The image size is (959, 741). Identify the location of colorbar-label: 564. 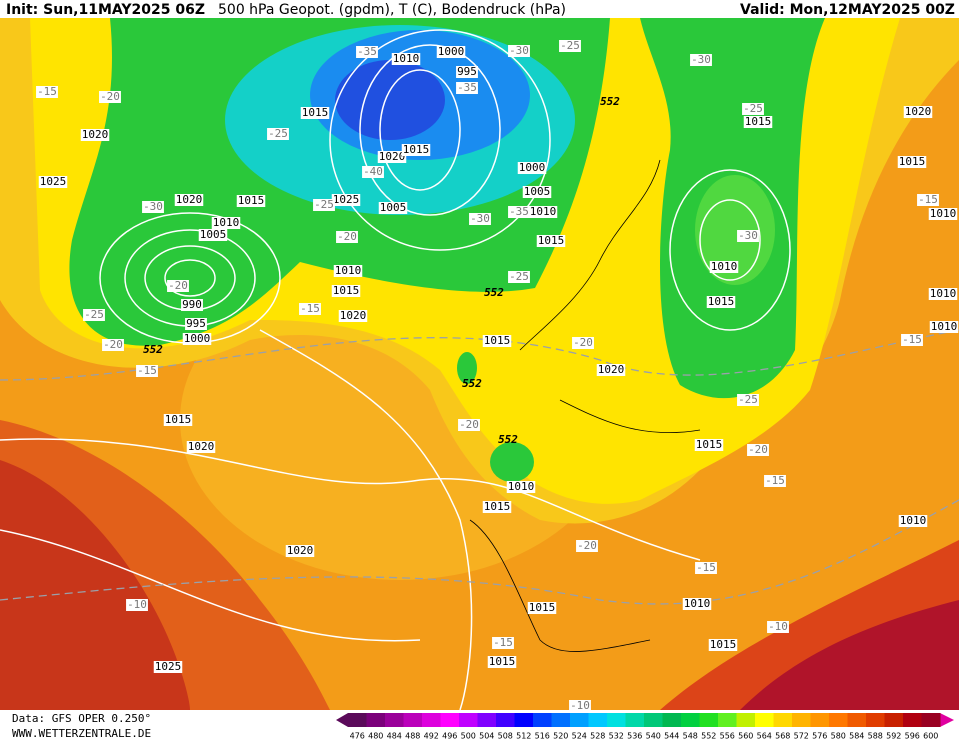
(764, 736).